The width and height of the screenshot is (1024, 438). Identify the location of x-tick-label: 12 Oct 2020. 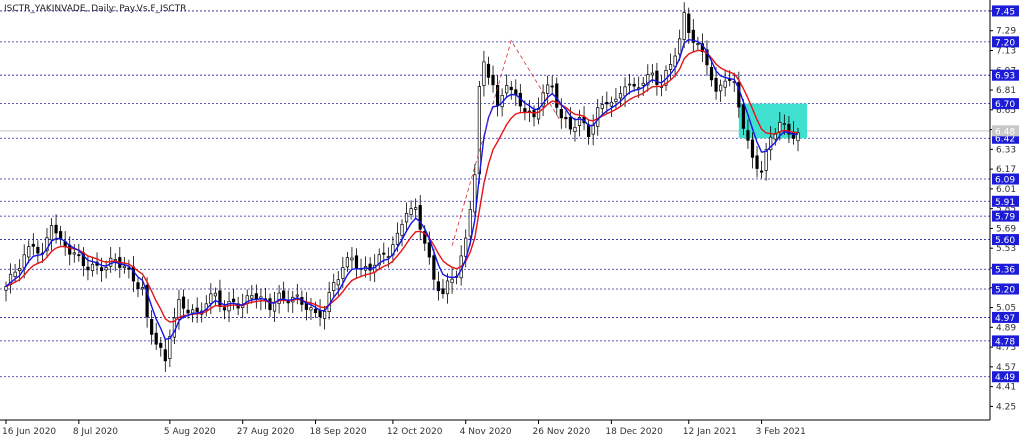
(415, 432).